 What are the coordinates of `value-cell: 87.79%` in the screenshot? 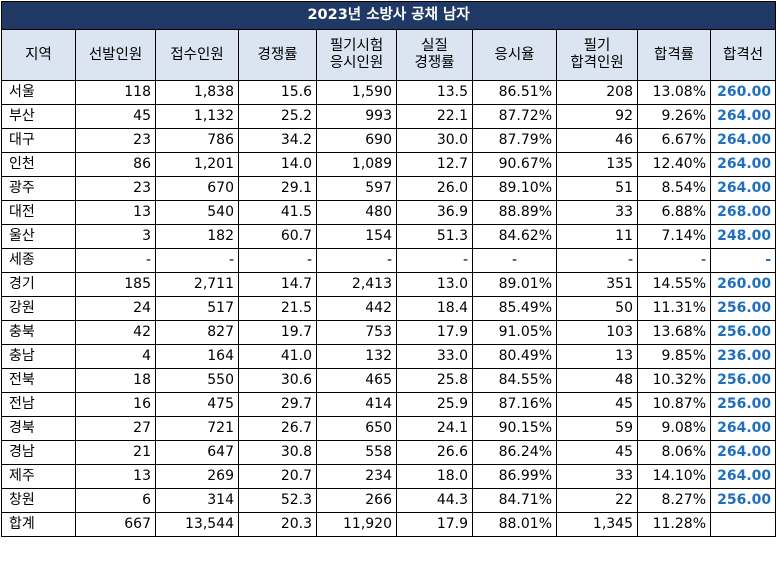 It's located at (514, 140).